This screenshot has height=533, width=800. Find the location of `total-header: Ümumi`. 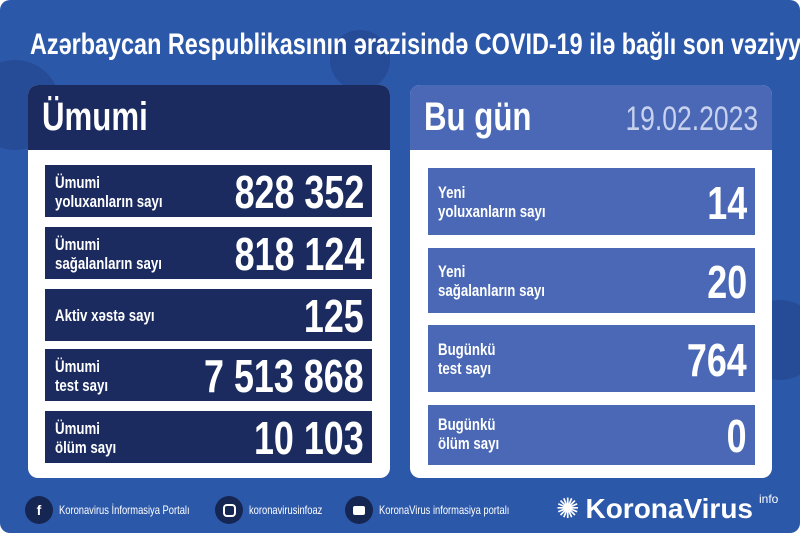

total-header: Ümumi is located at coordinates (209, 117).